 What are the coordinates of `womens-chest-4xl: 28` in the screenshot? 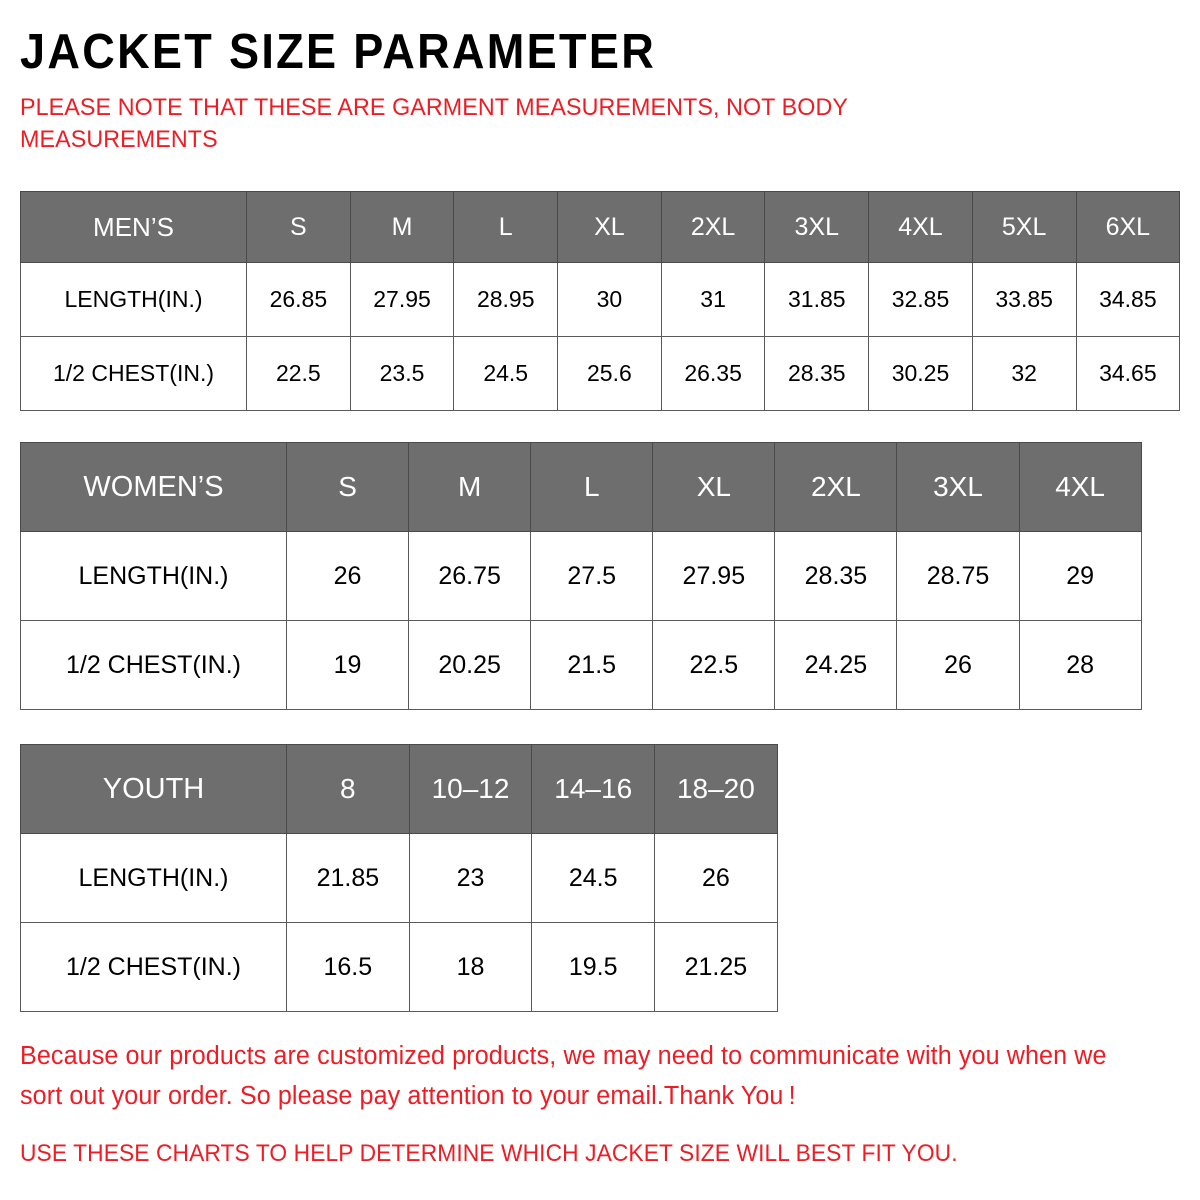 It's located at (1080, 665).